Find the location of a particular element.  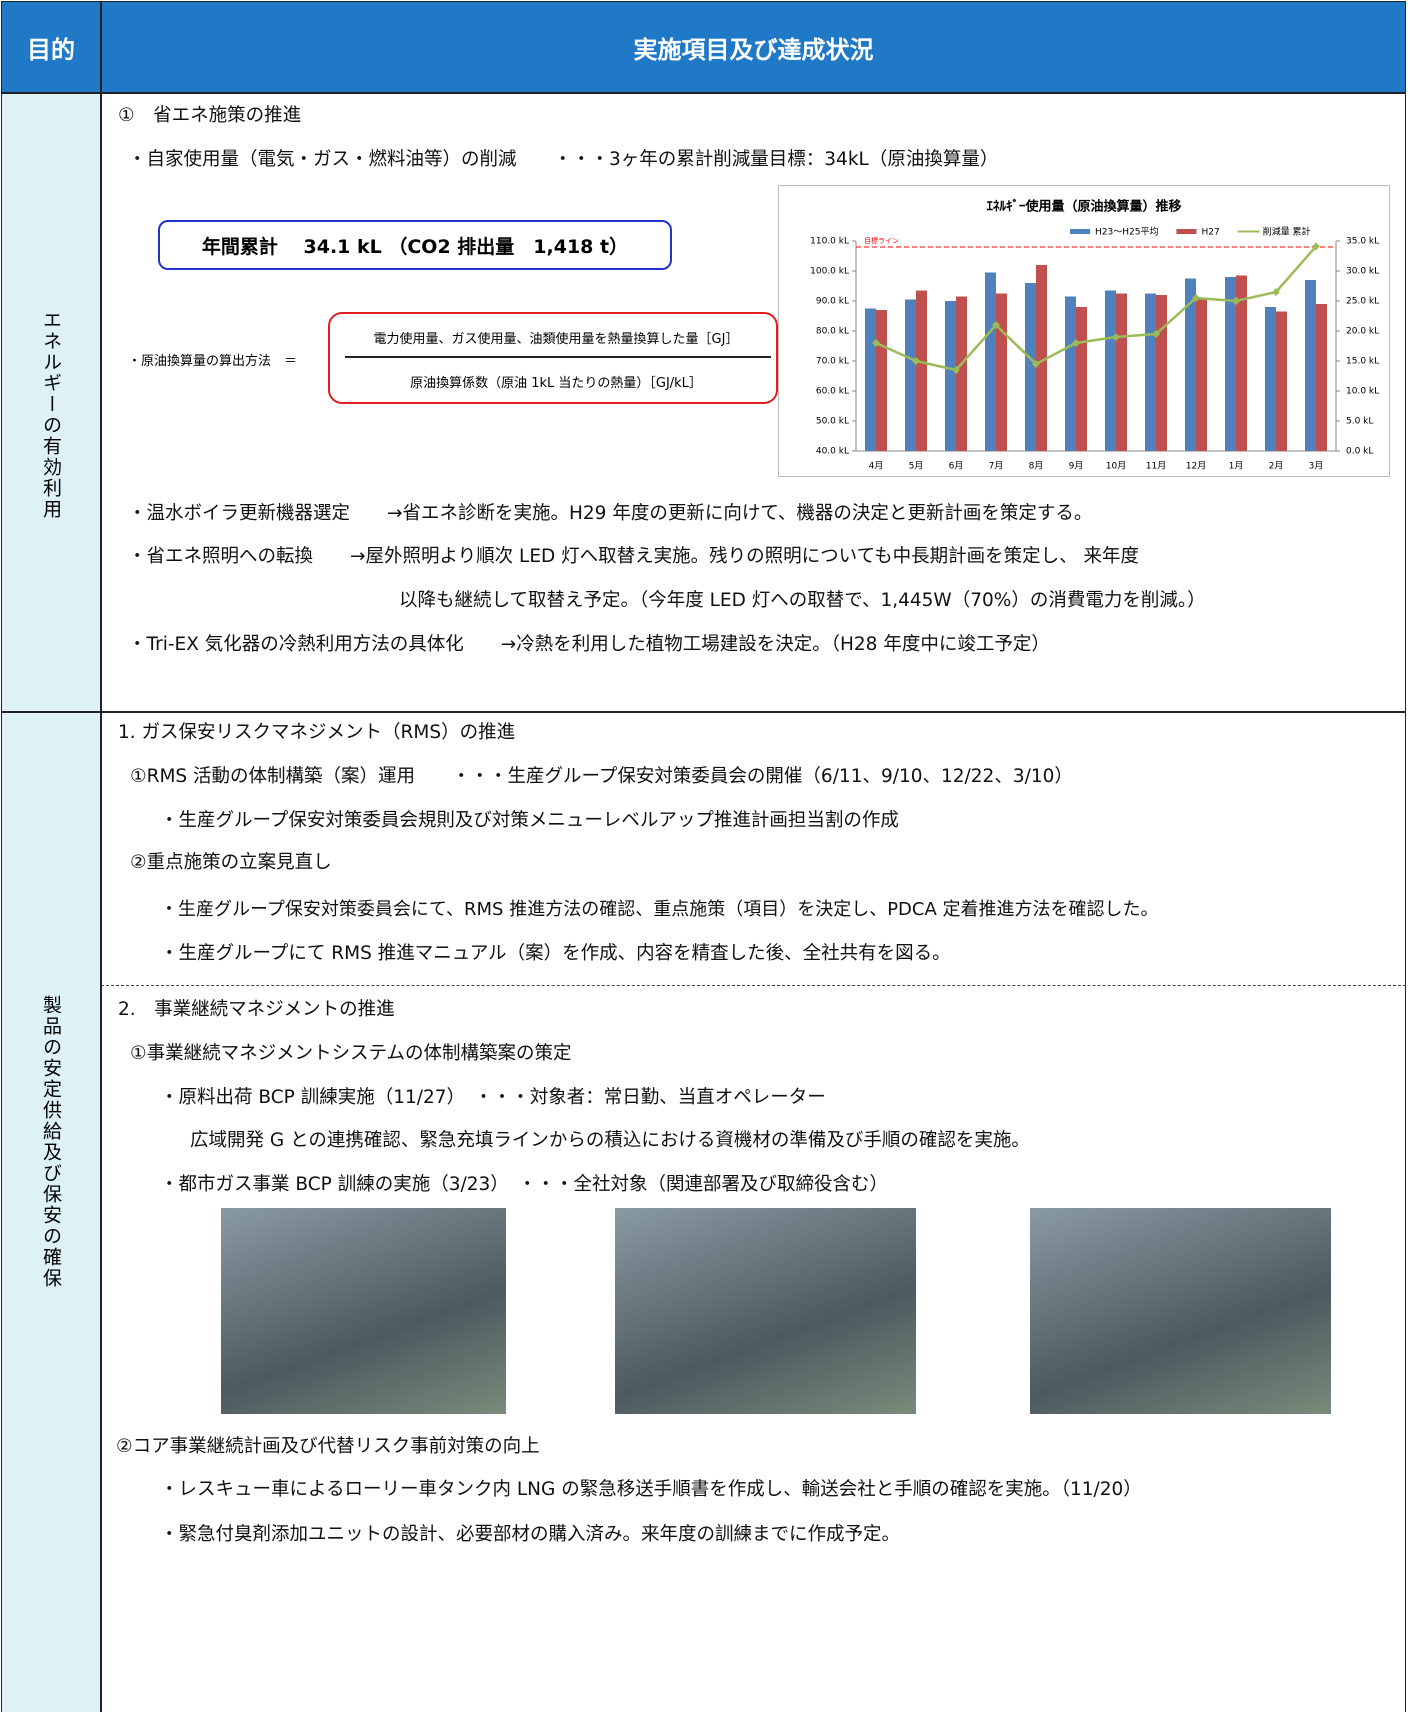

x-tick-label: 7月 is located at coordinates (996, 466).